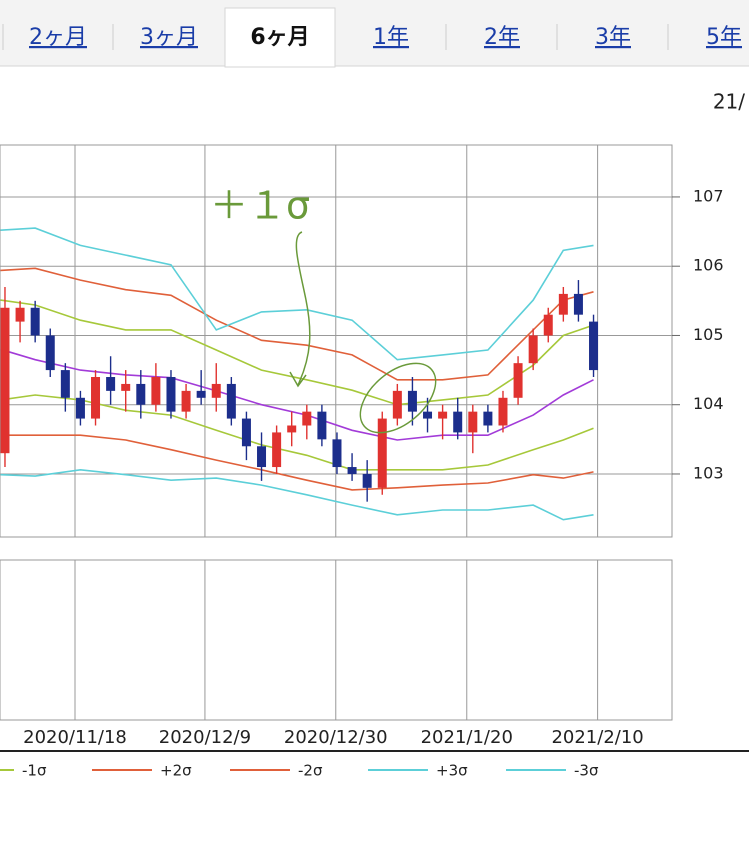 This screenshot has height=851, width=749. I want to click on legend-label: -1σ, so click(34, 771).